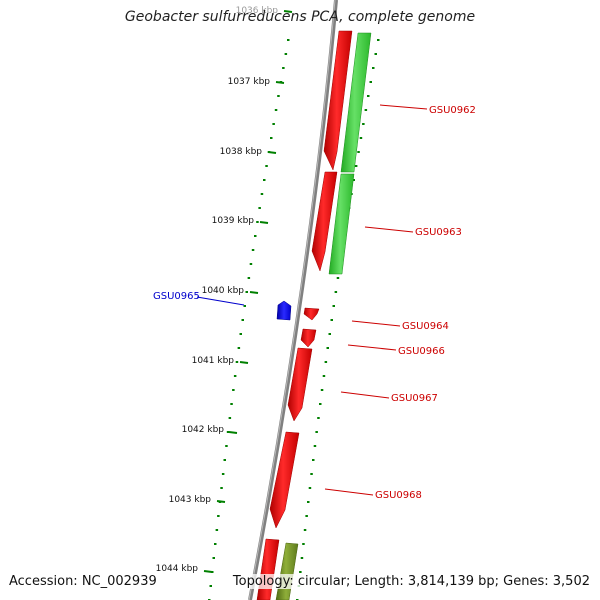  I want to click on ruler-tick: 1042 kbp, so click(210, 430).